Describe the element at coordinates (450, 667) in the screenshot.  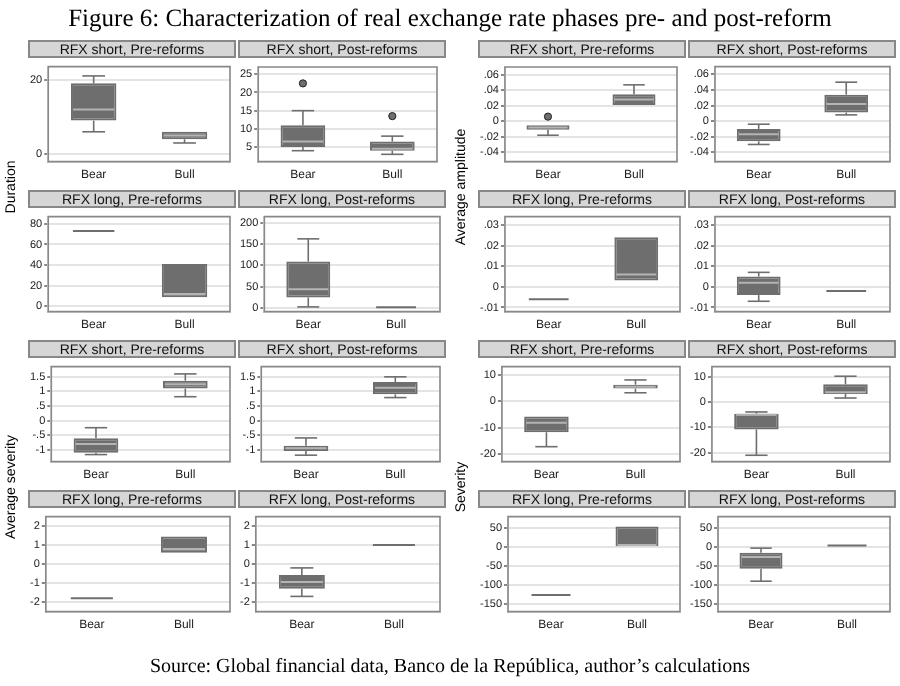
I see `source-note: Source: Global financial data, Banco de la República, author’s calculations` at that location.